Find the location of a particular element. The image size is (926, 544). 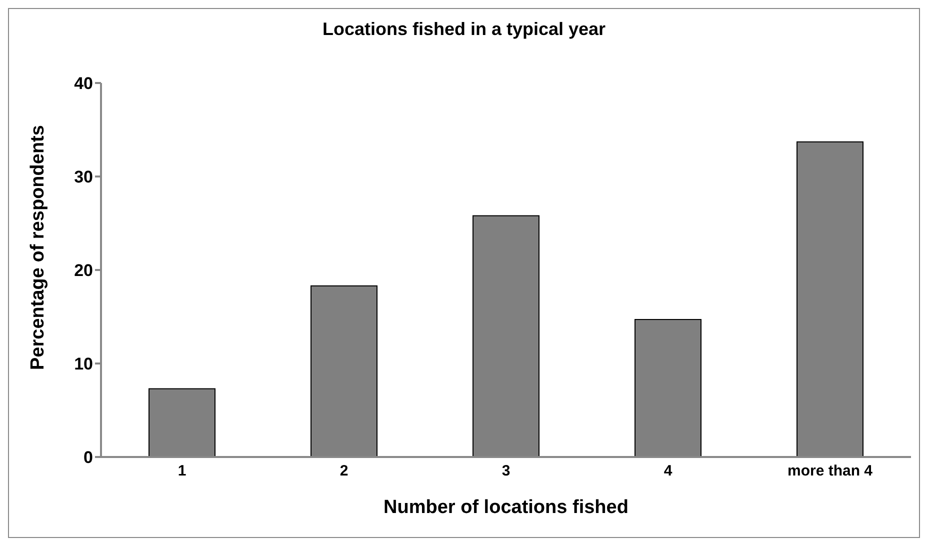

y-tick-label: 10 is located at coordinates (83, 364).